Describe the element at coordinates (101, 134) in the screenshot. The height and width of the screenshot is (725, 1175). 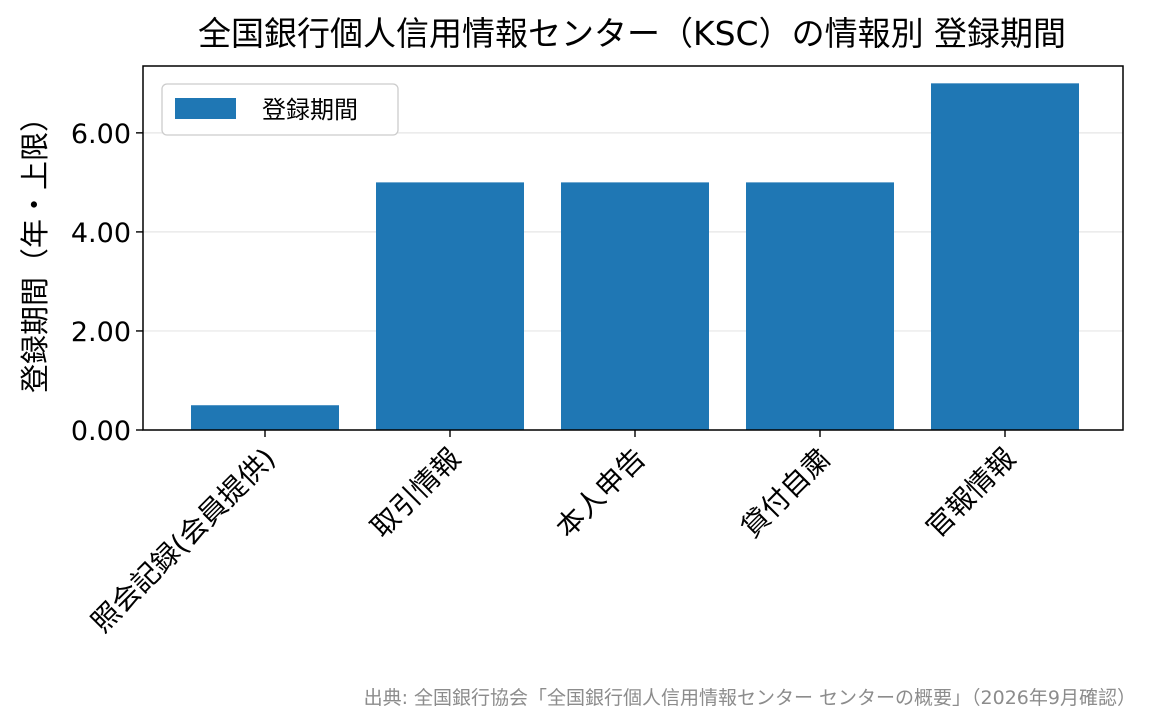
I see `y-tick-label: 6.00` at that location.